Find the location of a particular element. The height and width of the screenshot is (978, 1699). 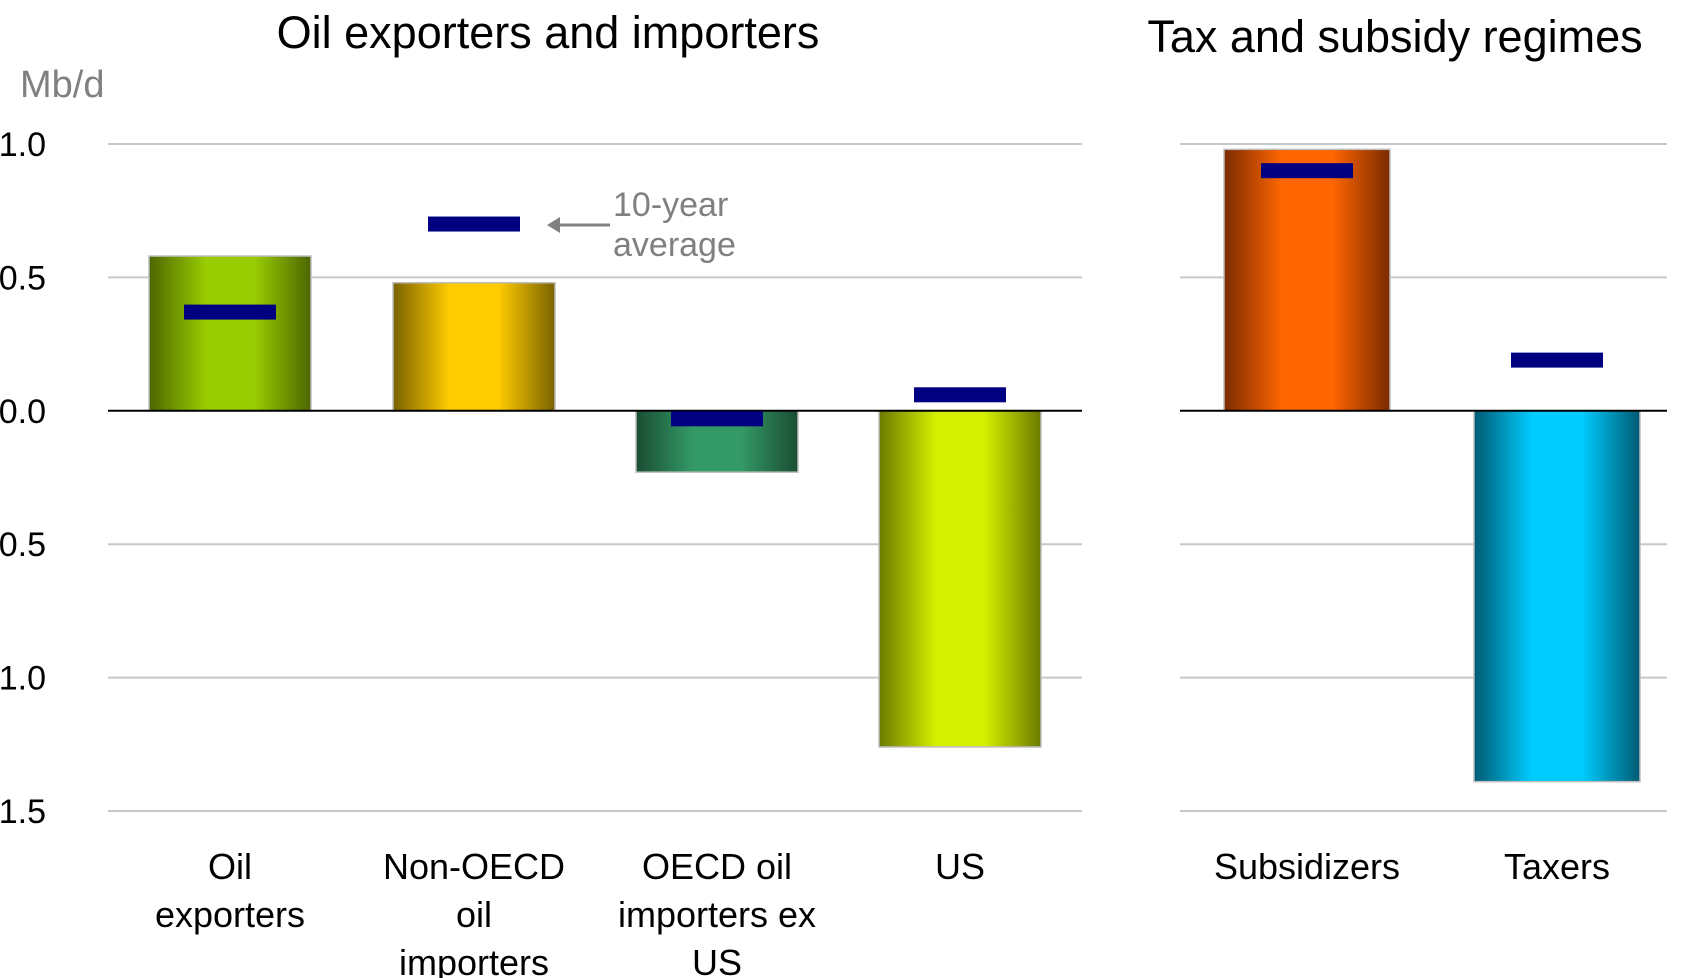

y-axis-label: Mb/d is located at coordinates (62, 85).